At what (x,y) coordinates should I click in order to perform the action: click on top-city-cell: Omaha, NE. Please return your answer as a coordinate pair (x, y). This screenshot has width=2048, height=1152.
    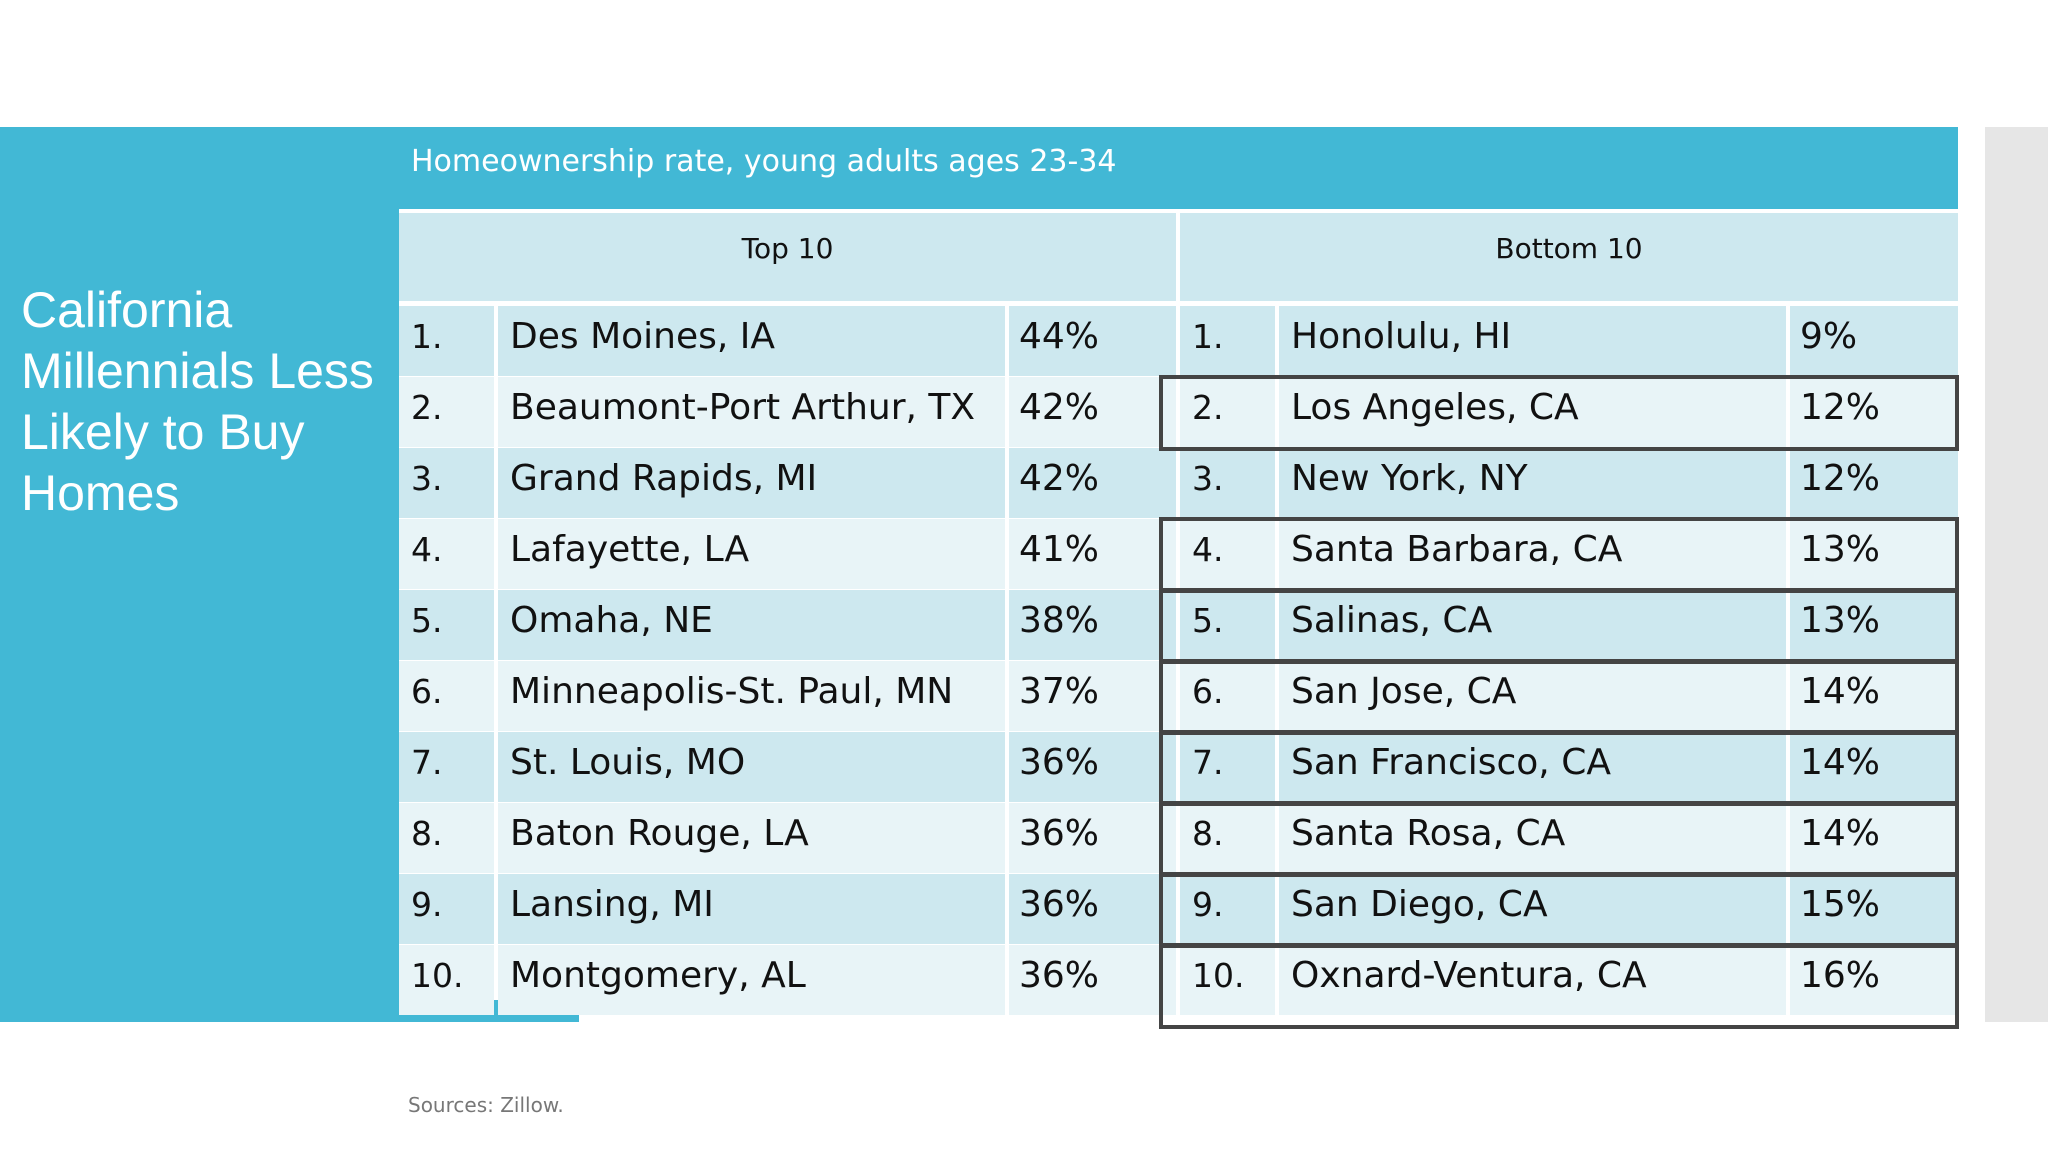
    Looking at the image, I should click on (751, 625).